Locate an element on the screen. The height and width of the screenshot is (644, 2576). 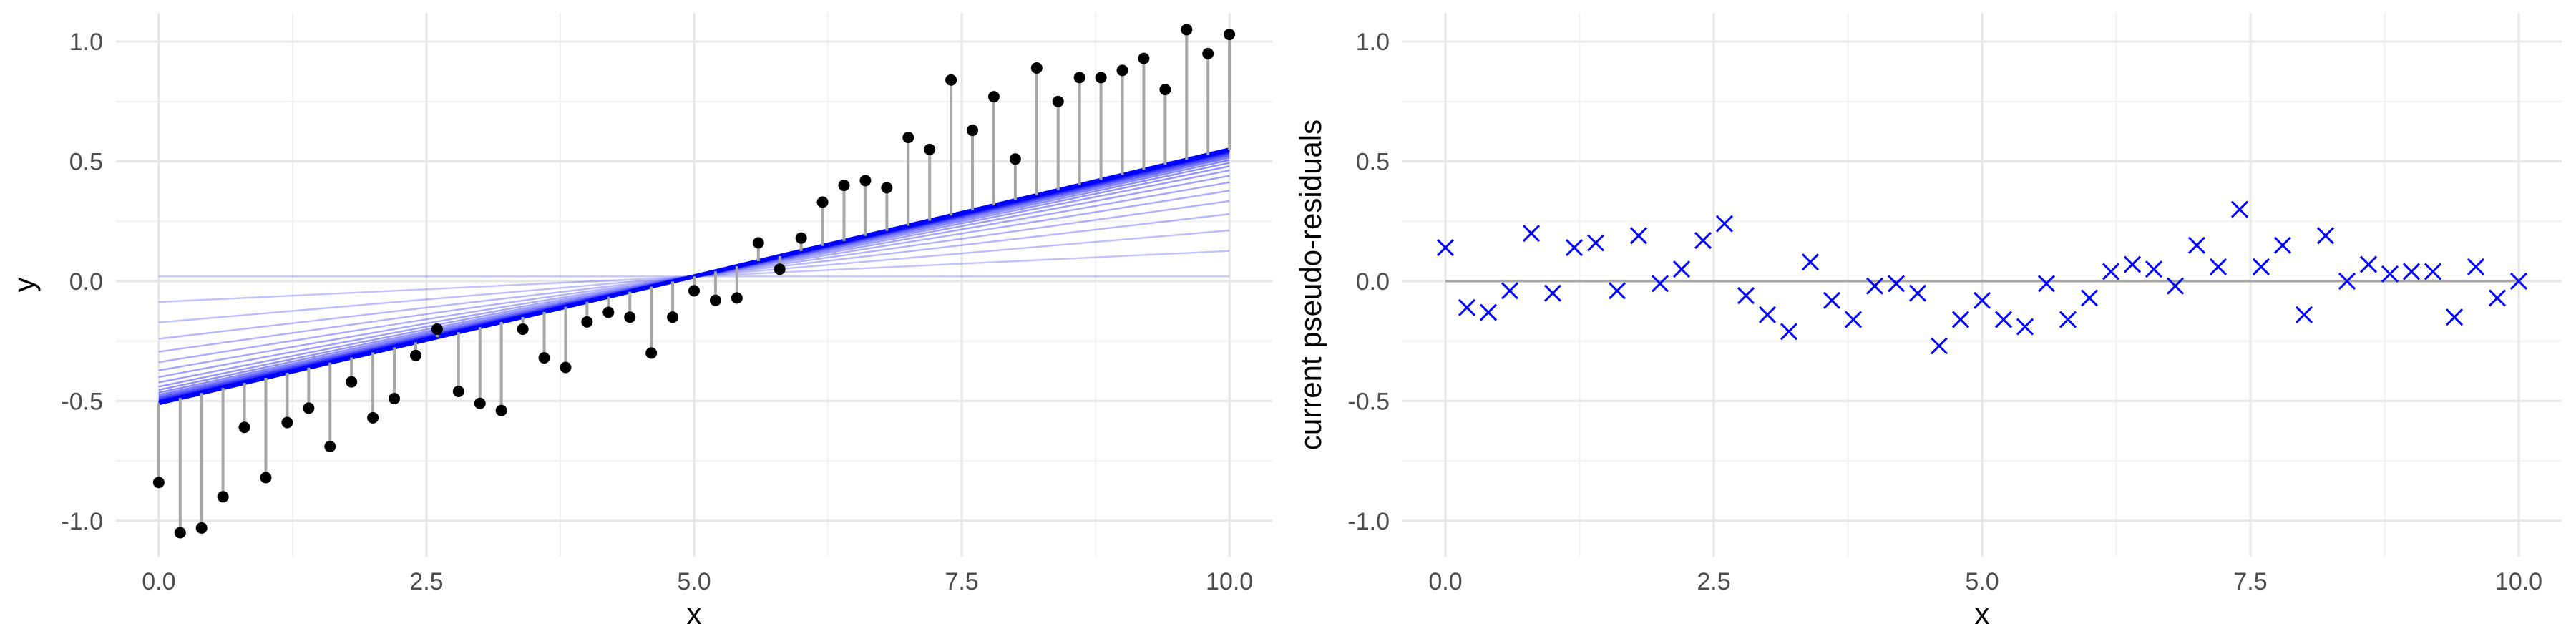
y-tick-label: 0.5 is located at coordinates (86, 162).